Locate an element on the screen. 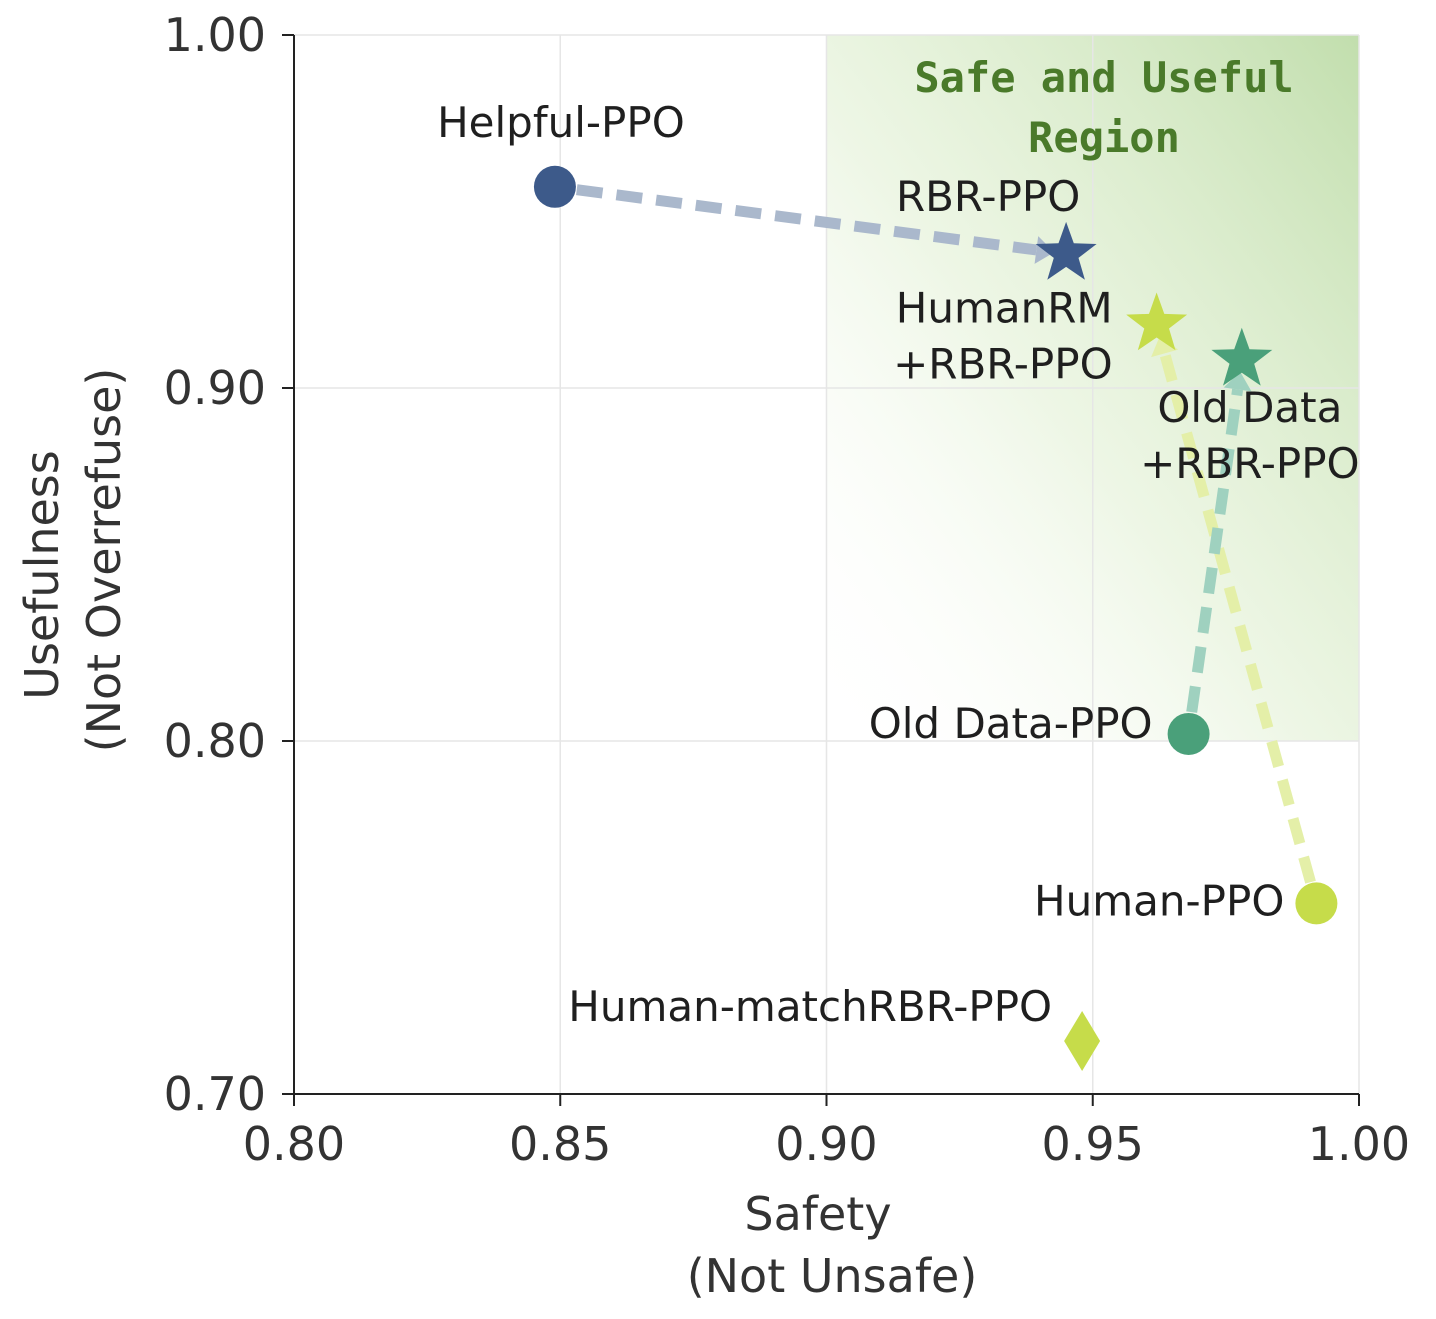  point-label-human-ppo: Human-PPO is located at coordinates (1159, 900).